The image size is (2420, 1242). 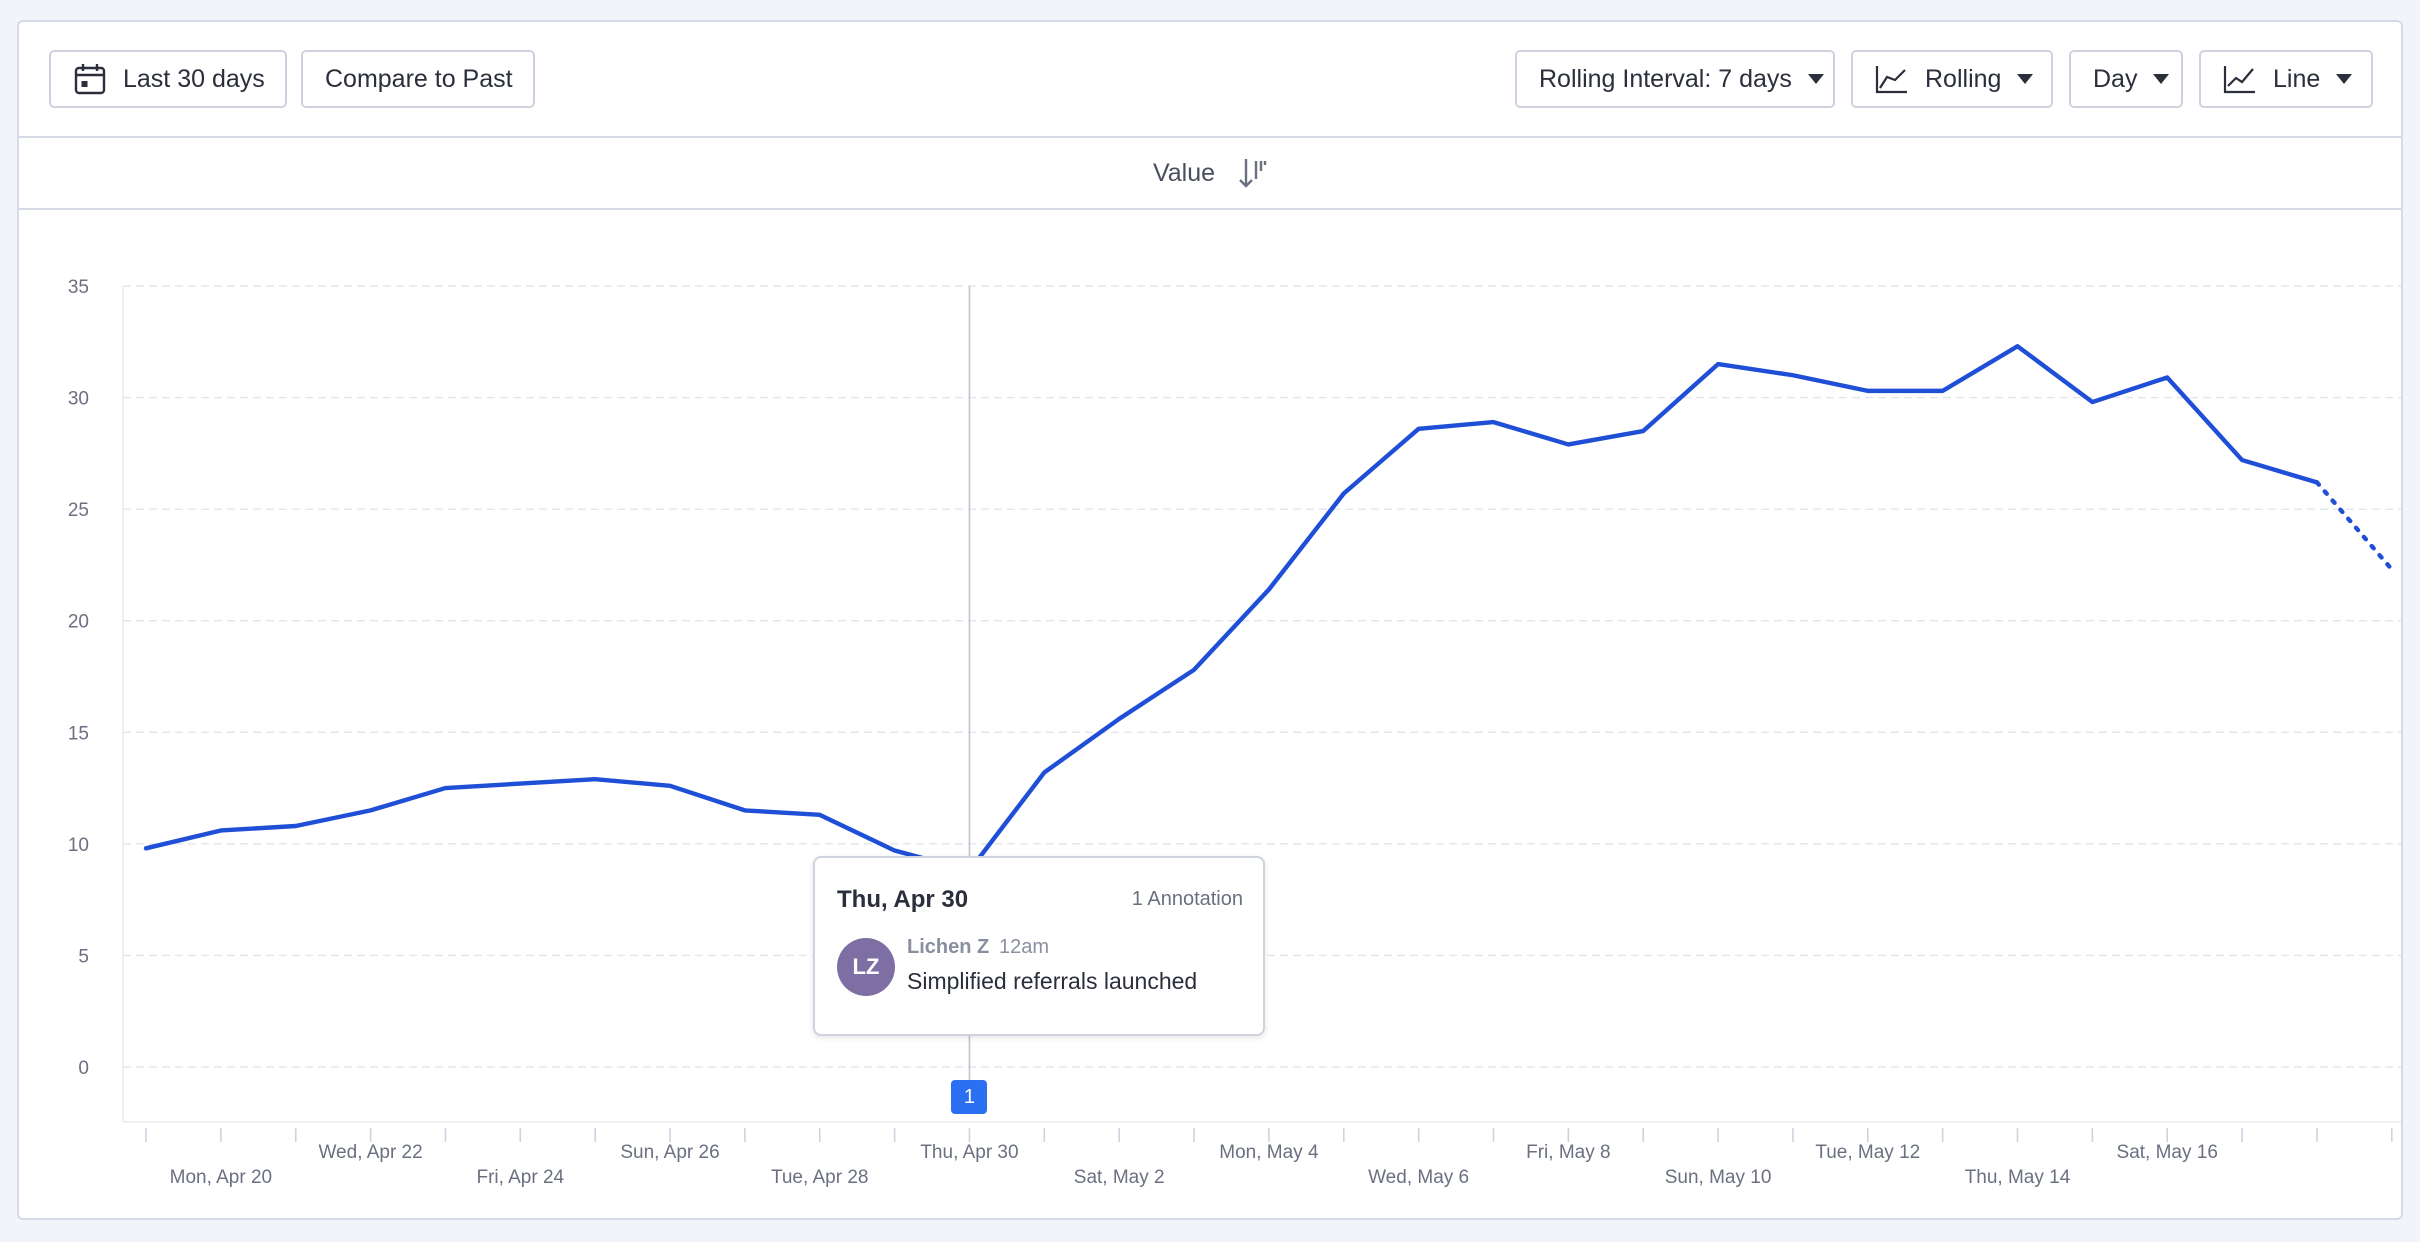 I want to click on annotation-text: Simplified referrals launched, so click(x=1052, y=981).